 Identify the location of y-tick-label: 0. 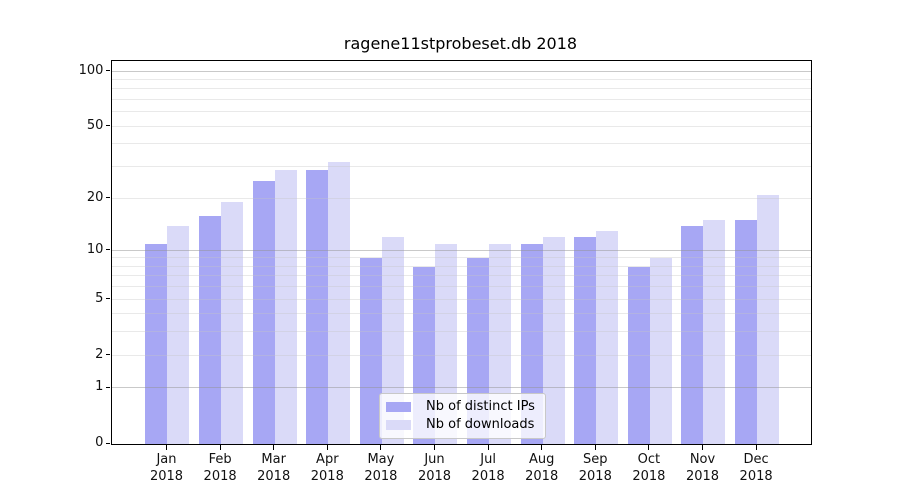
(99, 443).